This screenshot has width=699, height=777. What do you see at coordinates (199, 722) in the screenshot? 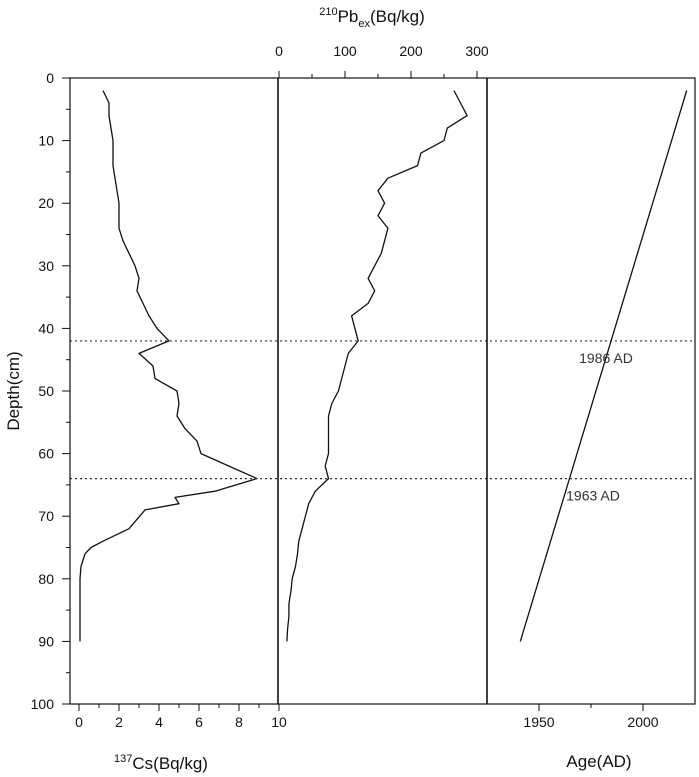
I see `cs137-x-tick-label: 6` at bounding box center [199, 722].